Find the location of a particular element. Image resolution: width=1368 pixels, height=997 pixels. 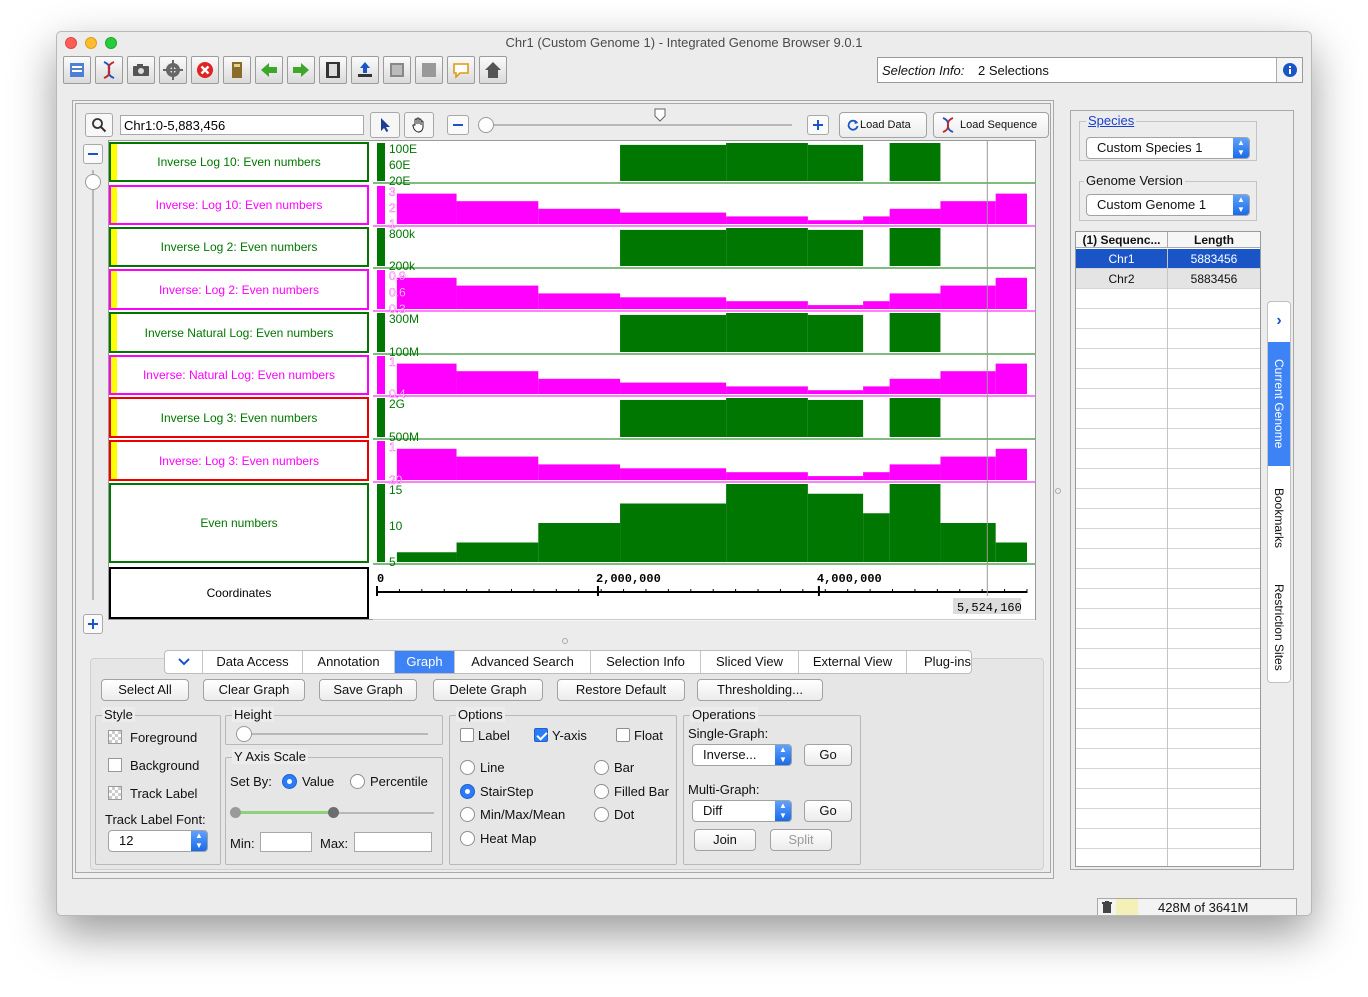

background-color-swatch is located at coordinates (115, 765).